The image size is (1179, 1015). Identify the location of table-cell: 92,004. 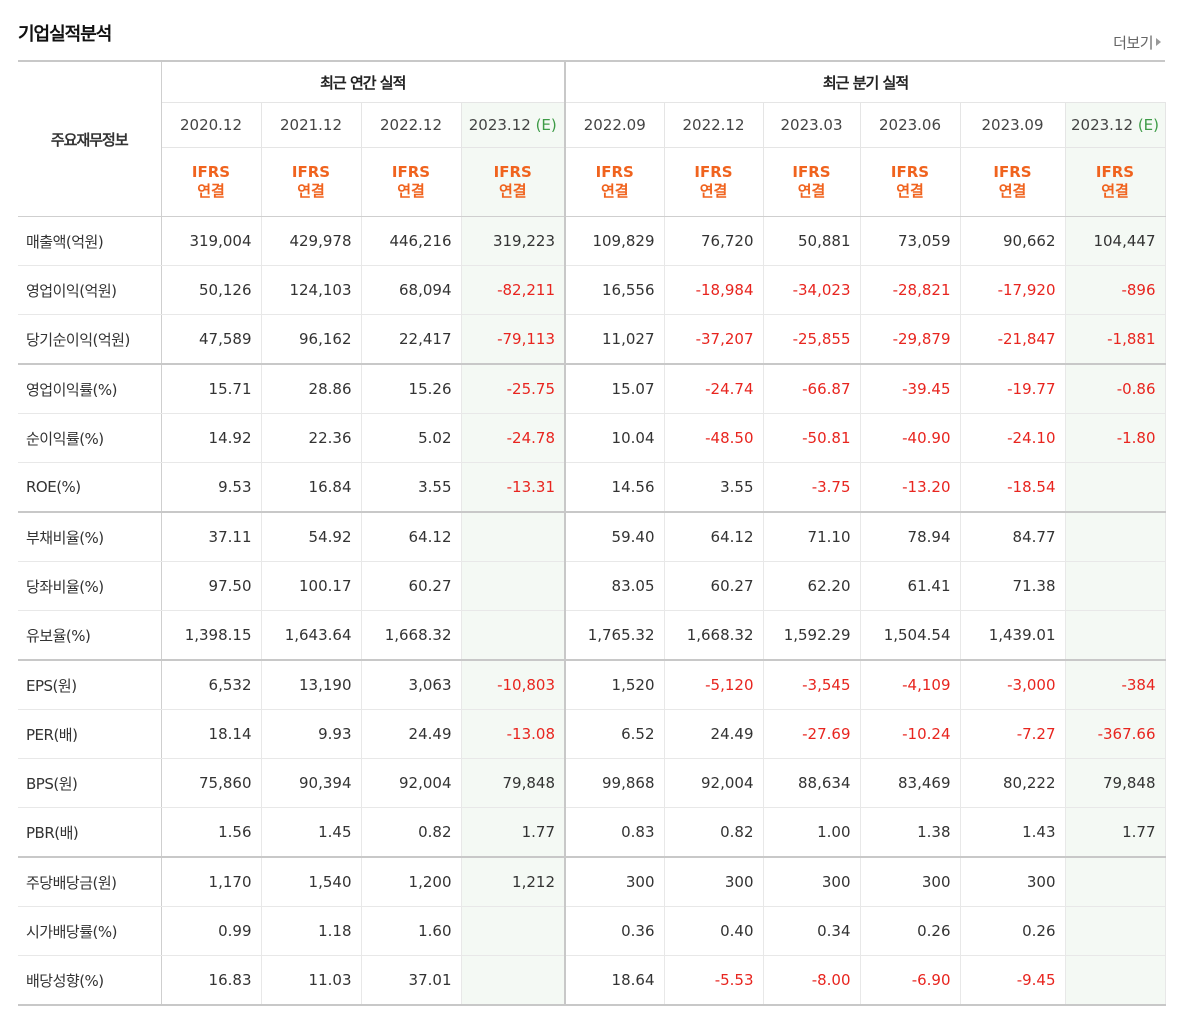
(411, 783).